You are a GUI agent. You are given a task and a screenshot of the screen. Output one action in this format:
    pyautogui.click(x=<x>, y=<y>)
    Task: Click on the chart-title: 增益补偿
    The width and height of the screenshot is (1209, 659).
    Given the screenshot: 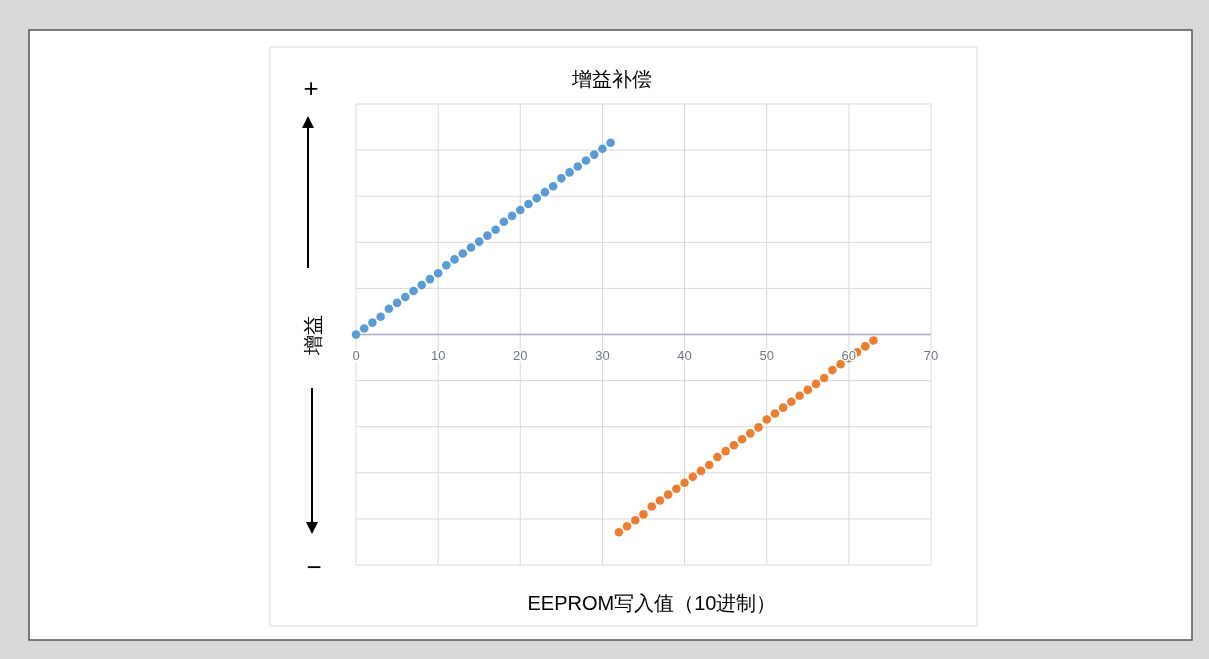 What is the action you would take?
    pyautogui.click(x=611, y=79)
    